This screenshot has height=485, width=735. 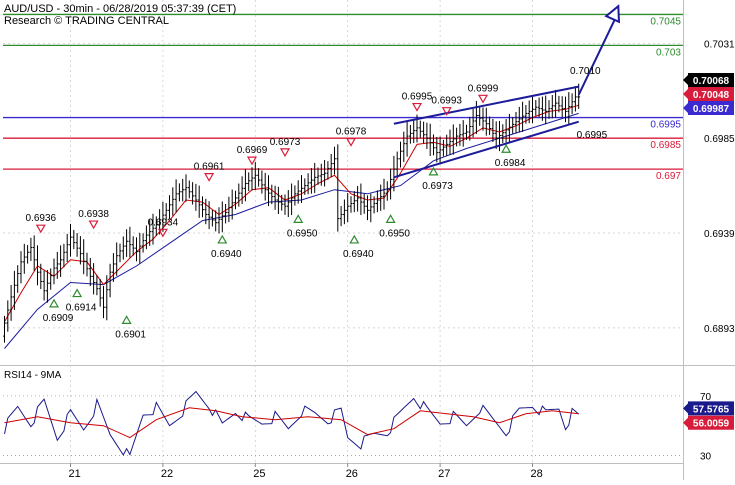 What do you see at coordinates (706, 397) in the screenshot?
I see `rsi-axis-tick-label: 70` at bounding box center [706, 397].